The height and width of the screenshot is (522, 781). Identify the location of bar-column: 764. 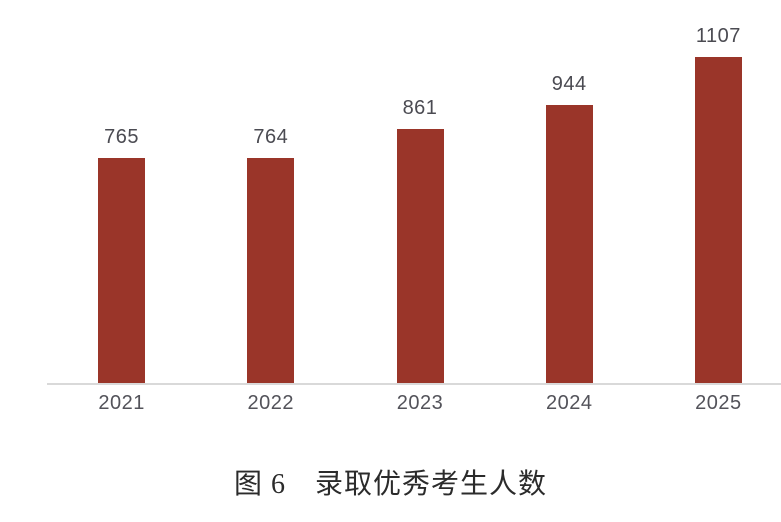
(270, 254).